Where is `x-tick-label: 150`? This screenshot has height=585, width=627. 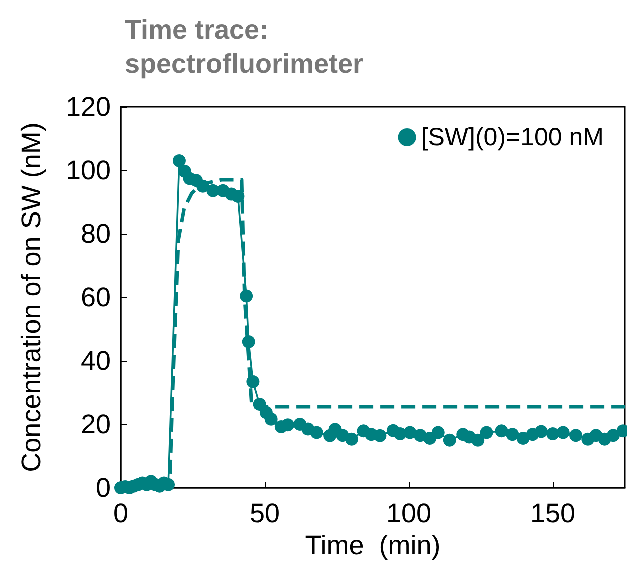
x-tick-label: 150 is located at coordinates (553, 513).